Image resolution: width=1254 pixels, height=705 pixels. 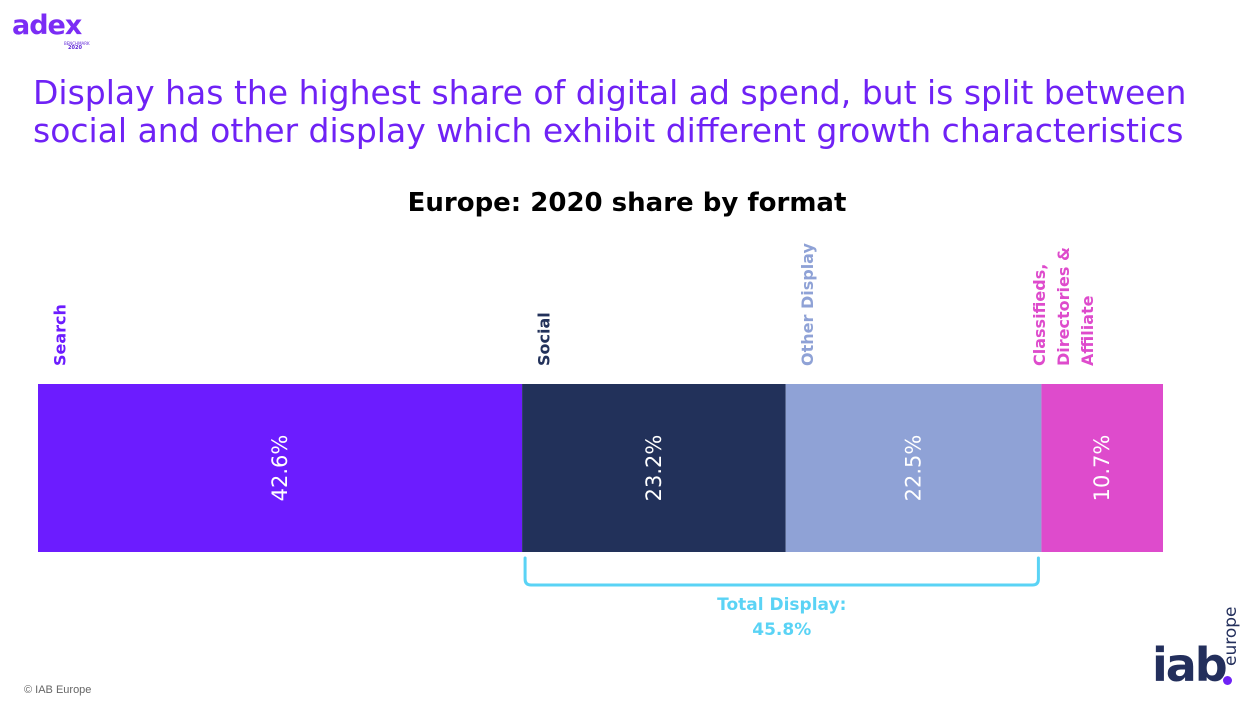 I want to click on data-label-social: 23.2%, so click(x=654, y=468).